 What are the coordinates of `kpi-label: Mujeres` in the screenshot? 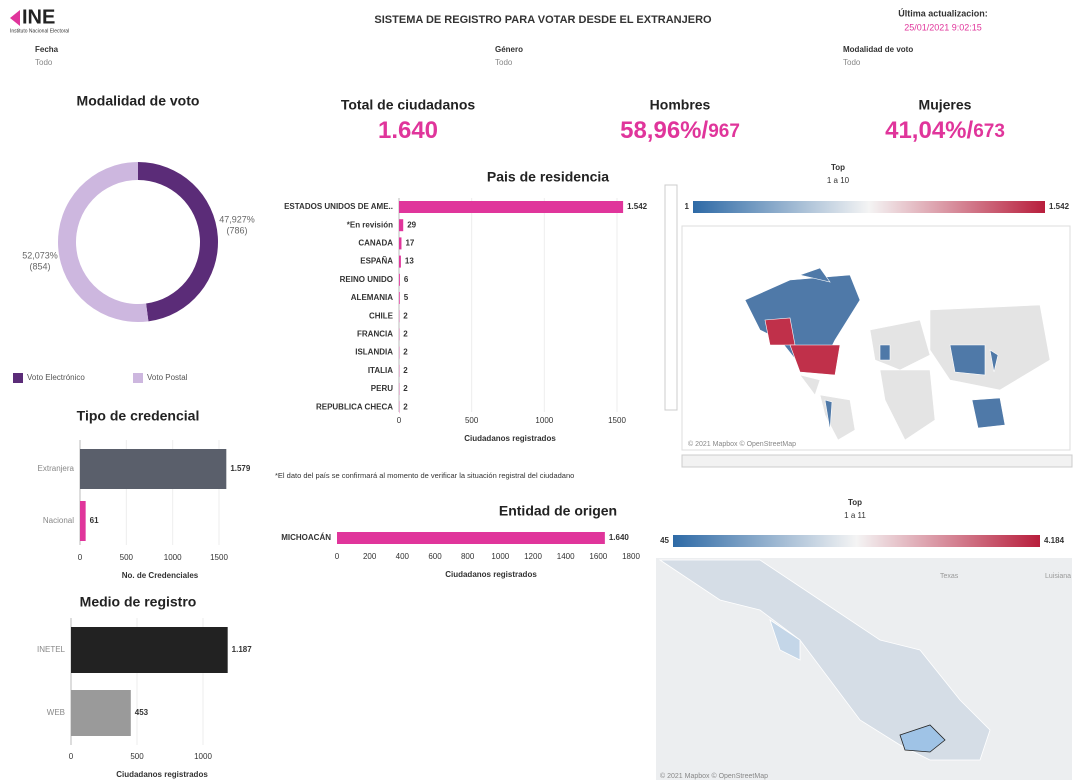 It's located at (945, 105).